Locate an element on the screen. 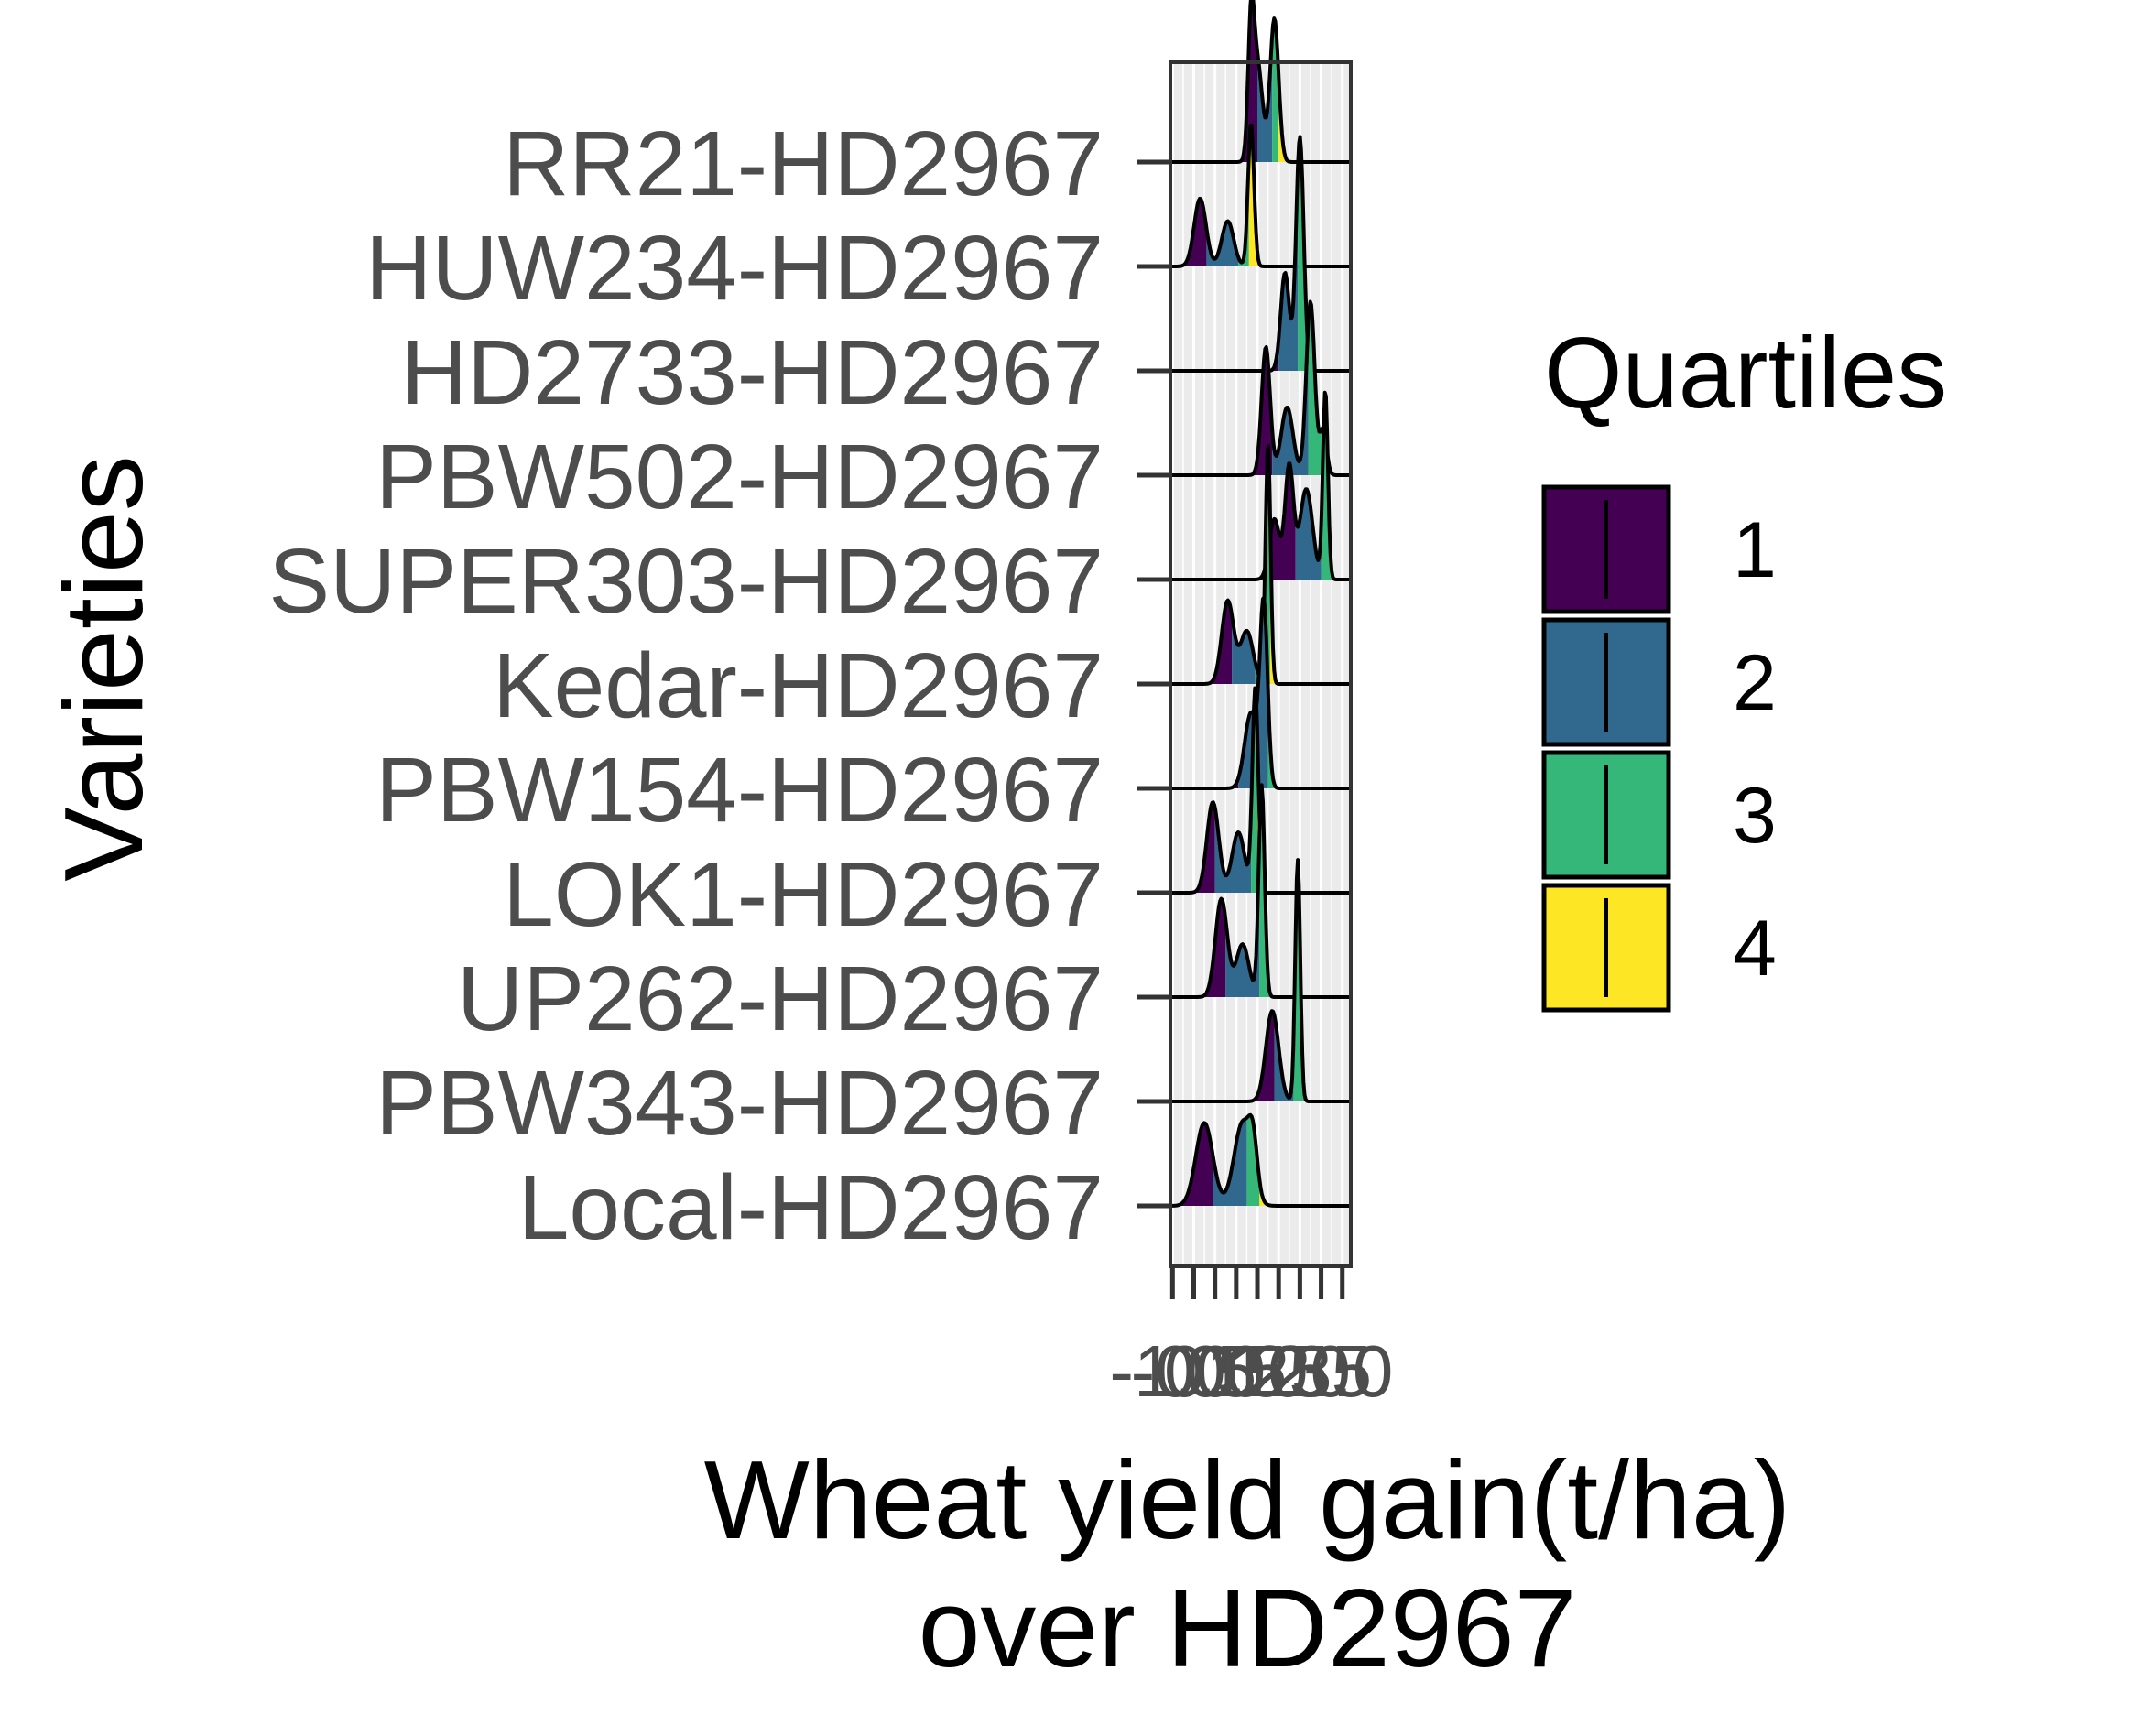 Image resolution: width=2132 pixels, height=1736 pixels. ridge-UP262-HD2967 is located at coordinates (1260, 891).